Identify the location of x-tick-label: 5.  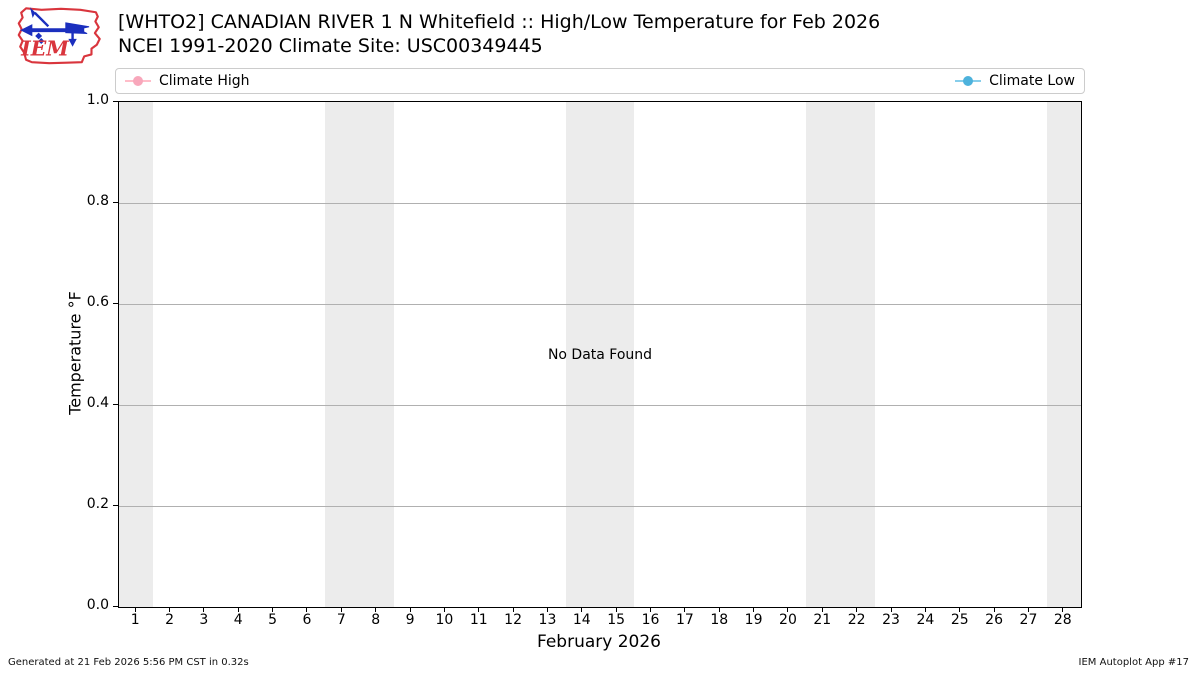
(273, 620).